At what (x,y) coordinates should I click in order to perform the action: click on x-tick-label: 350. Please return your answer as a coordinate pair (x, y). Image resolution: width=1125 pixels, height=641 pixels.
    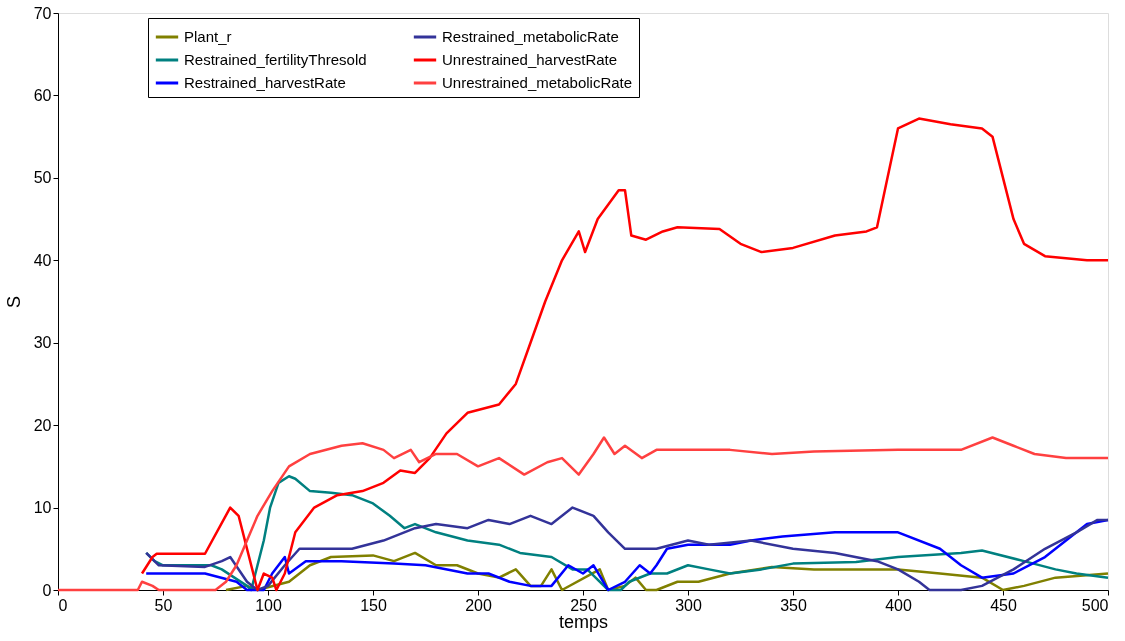
    Looking at the image, I should click on (793, 605).